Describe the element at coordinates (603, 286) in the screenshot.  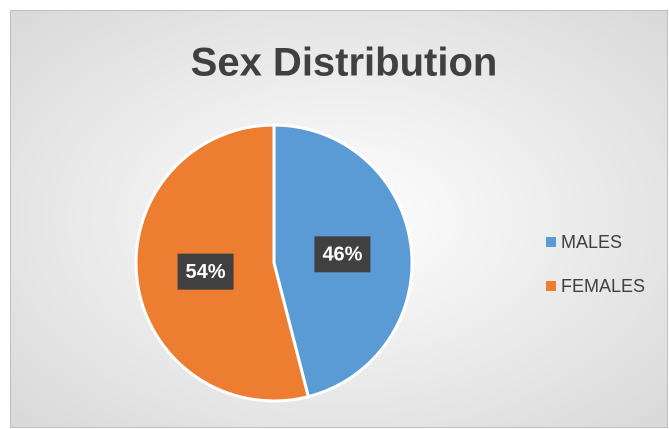
I see `legend-label: FEMALES` at that location.